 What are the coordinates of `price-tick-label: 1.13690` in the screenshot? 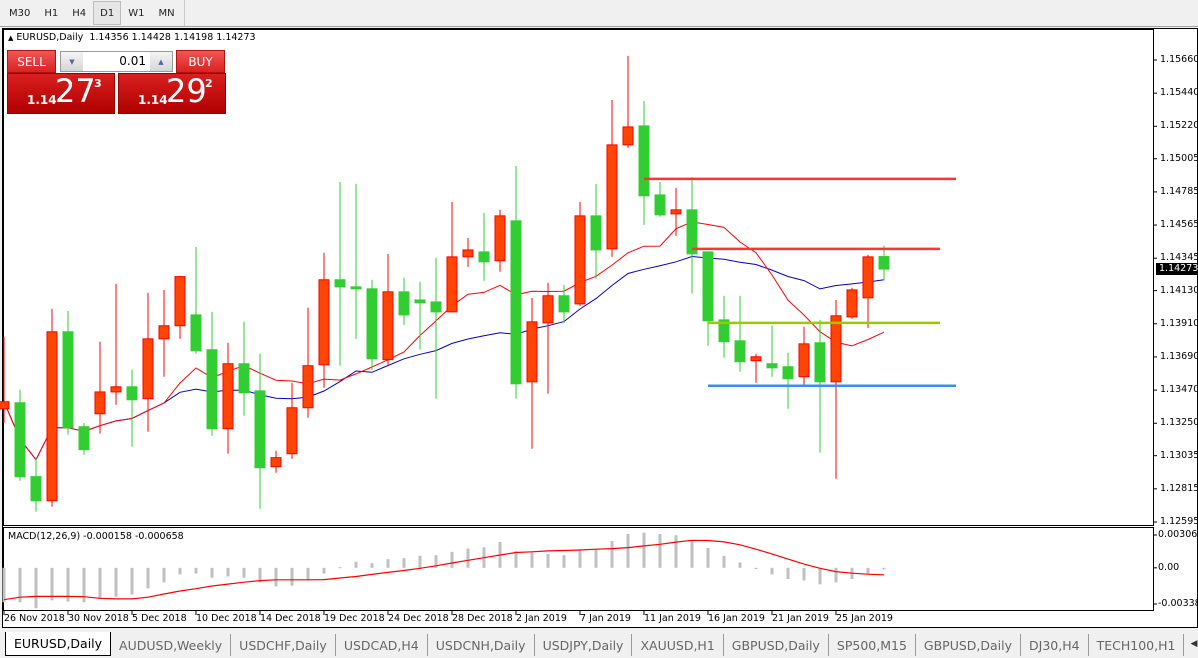 It's located at (1179, 356).